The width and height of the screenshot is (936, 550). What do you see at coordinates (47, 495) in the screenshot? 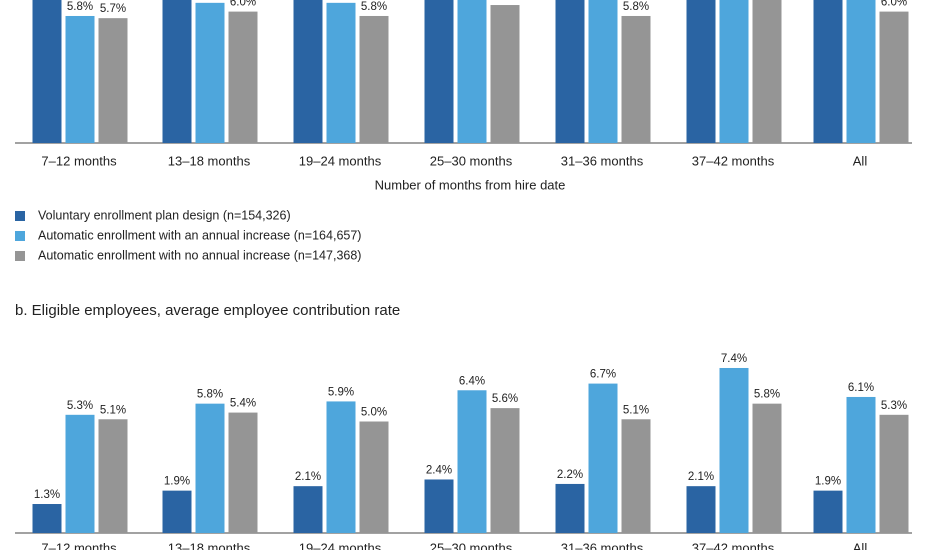
I see `value-label: 1.3%` at bounding box center [47, 495].